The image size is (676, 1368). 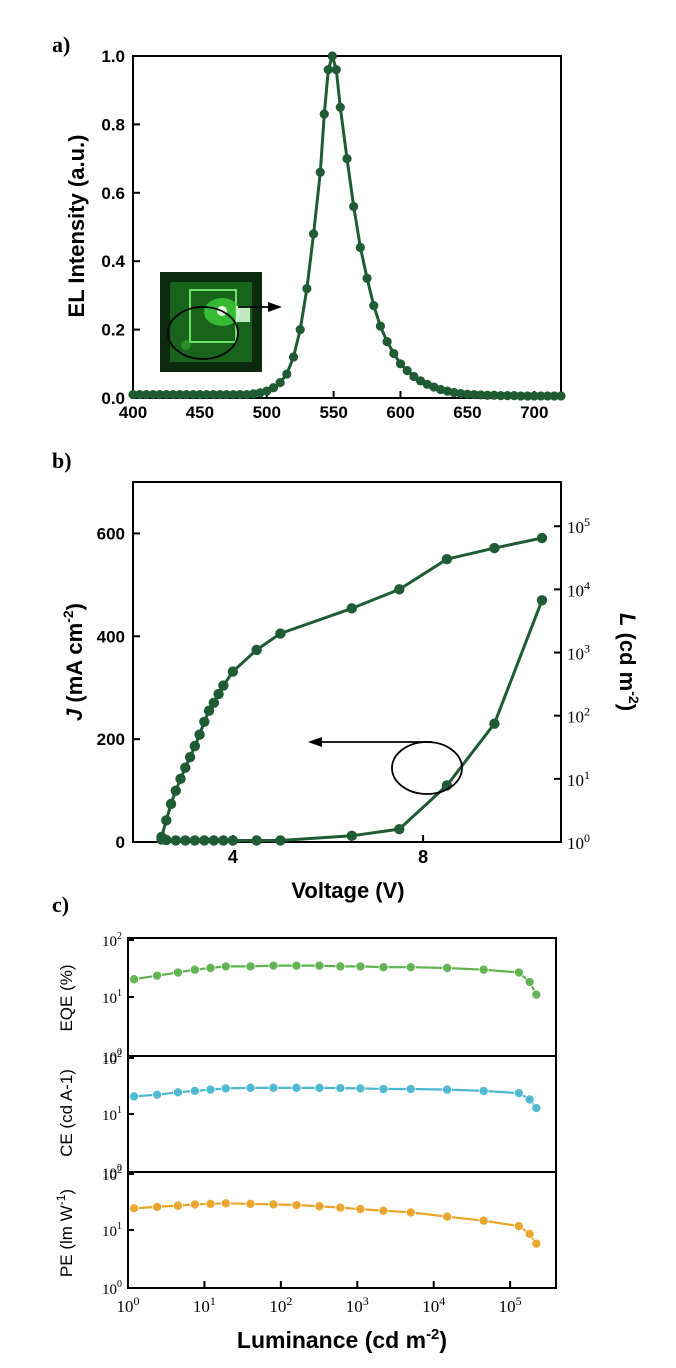 What do you see at coordinates (352, 720) in the screenshot?
I see `j-v-line` at bounding box center [352, 720].